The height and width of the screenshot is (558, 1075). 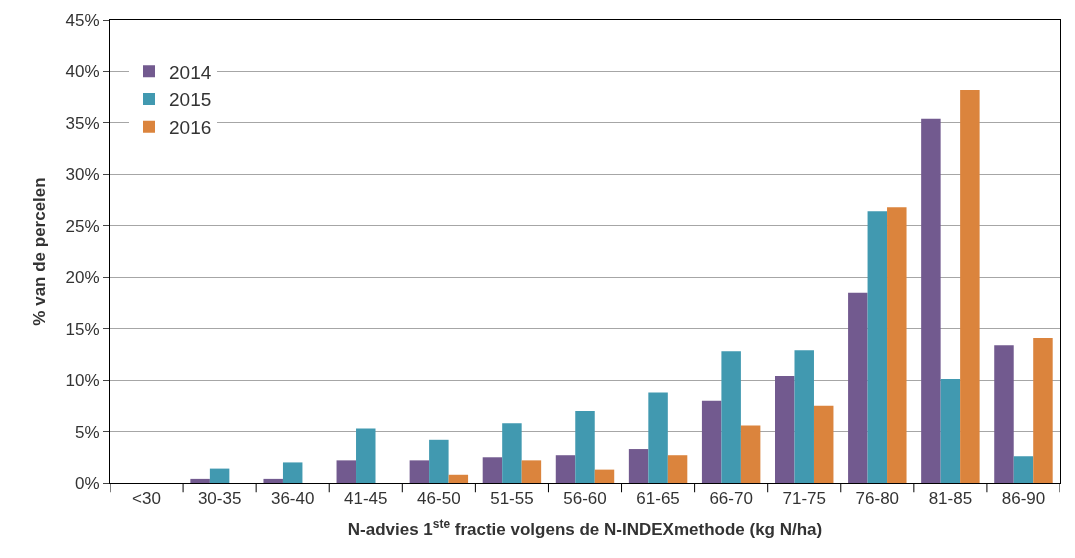 What do you see at coordinates (1023, 499) in the screenshot?
I see `x-tick-label: 86-90` at bounding box center [1023, 499].